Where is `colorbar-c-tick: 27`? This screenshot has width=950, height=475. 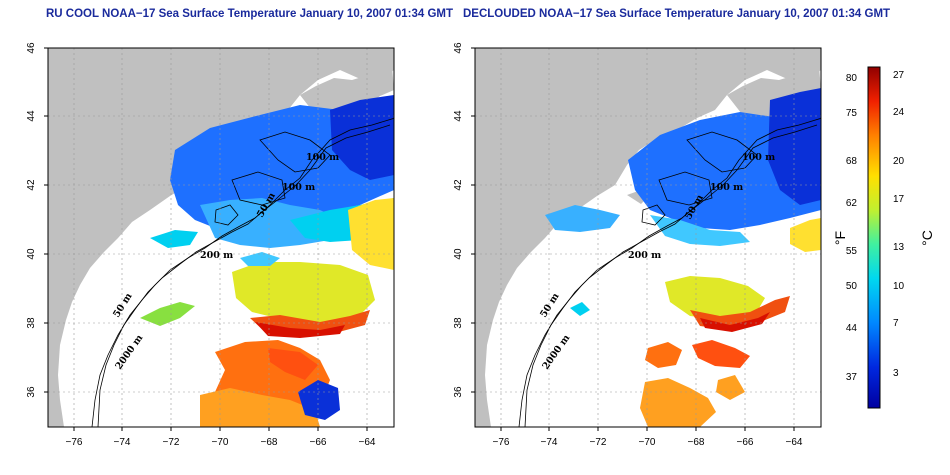 colorbar-c-tick: 27 is located at coordinates (899, 75).